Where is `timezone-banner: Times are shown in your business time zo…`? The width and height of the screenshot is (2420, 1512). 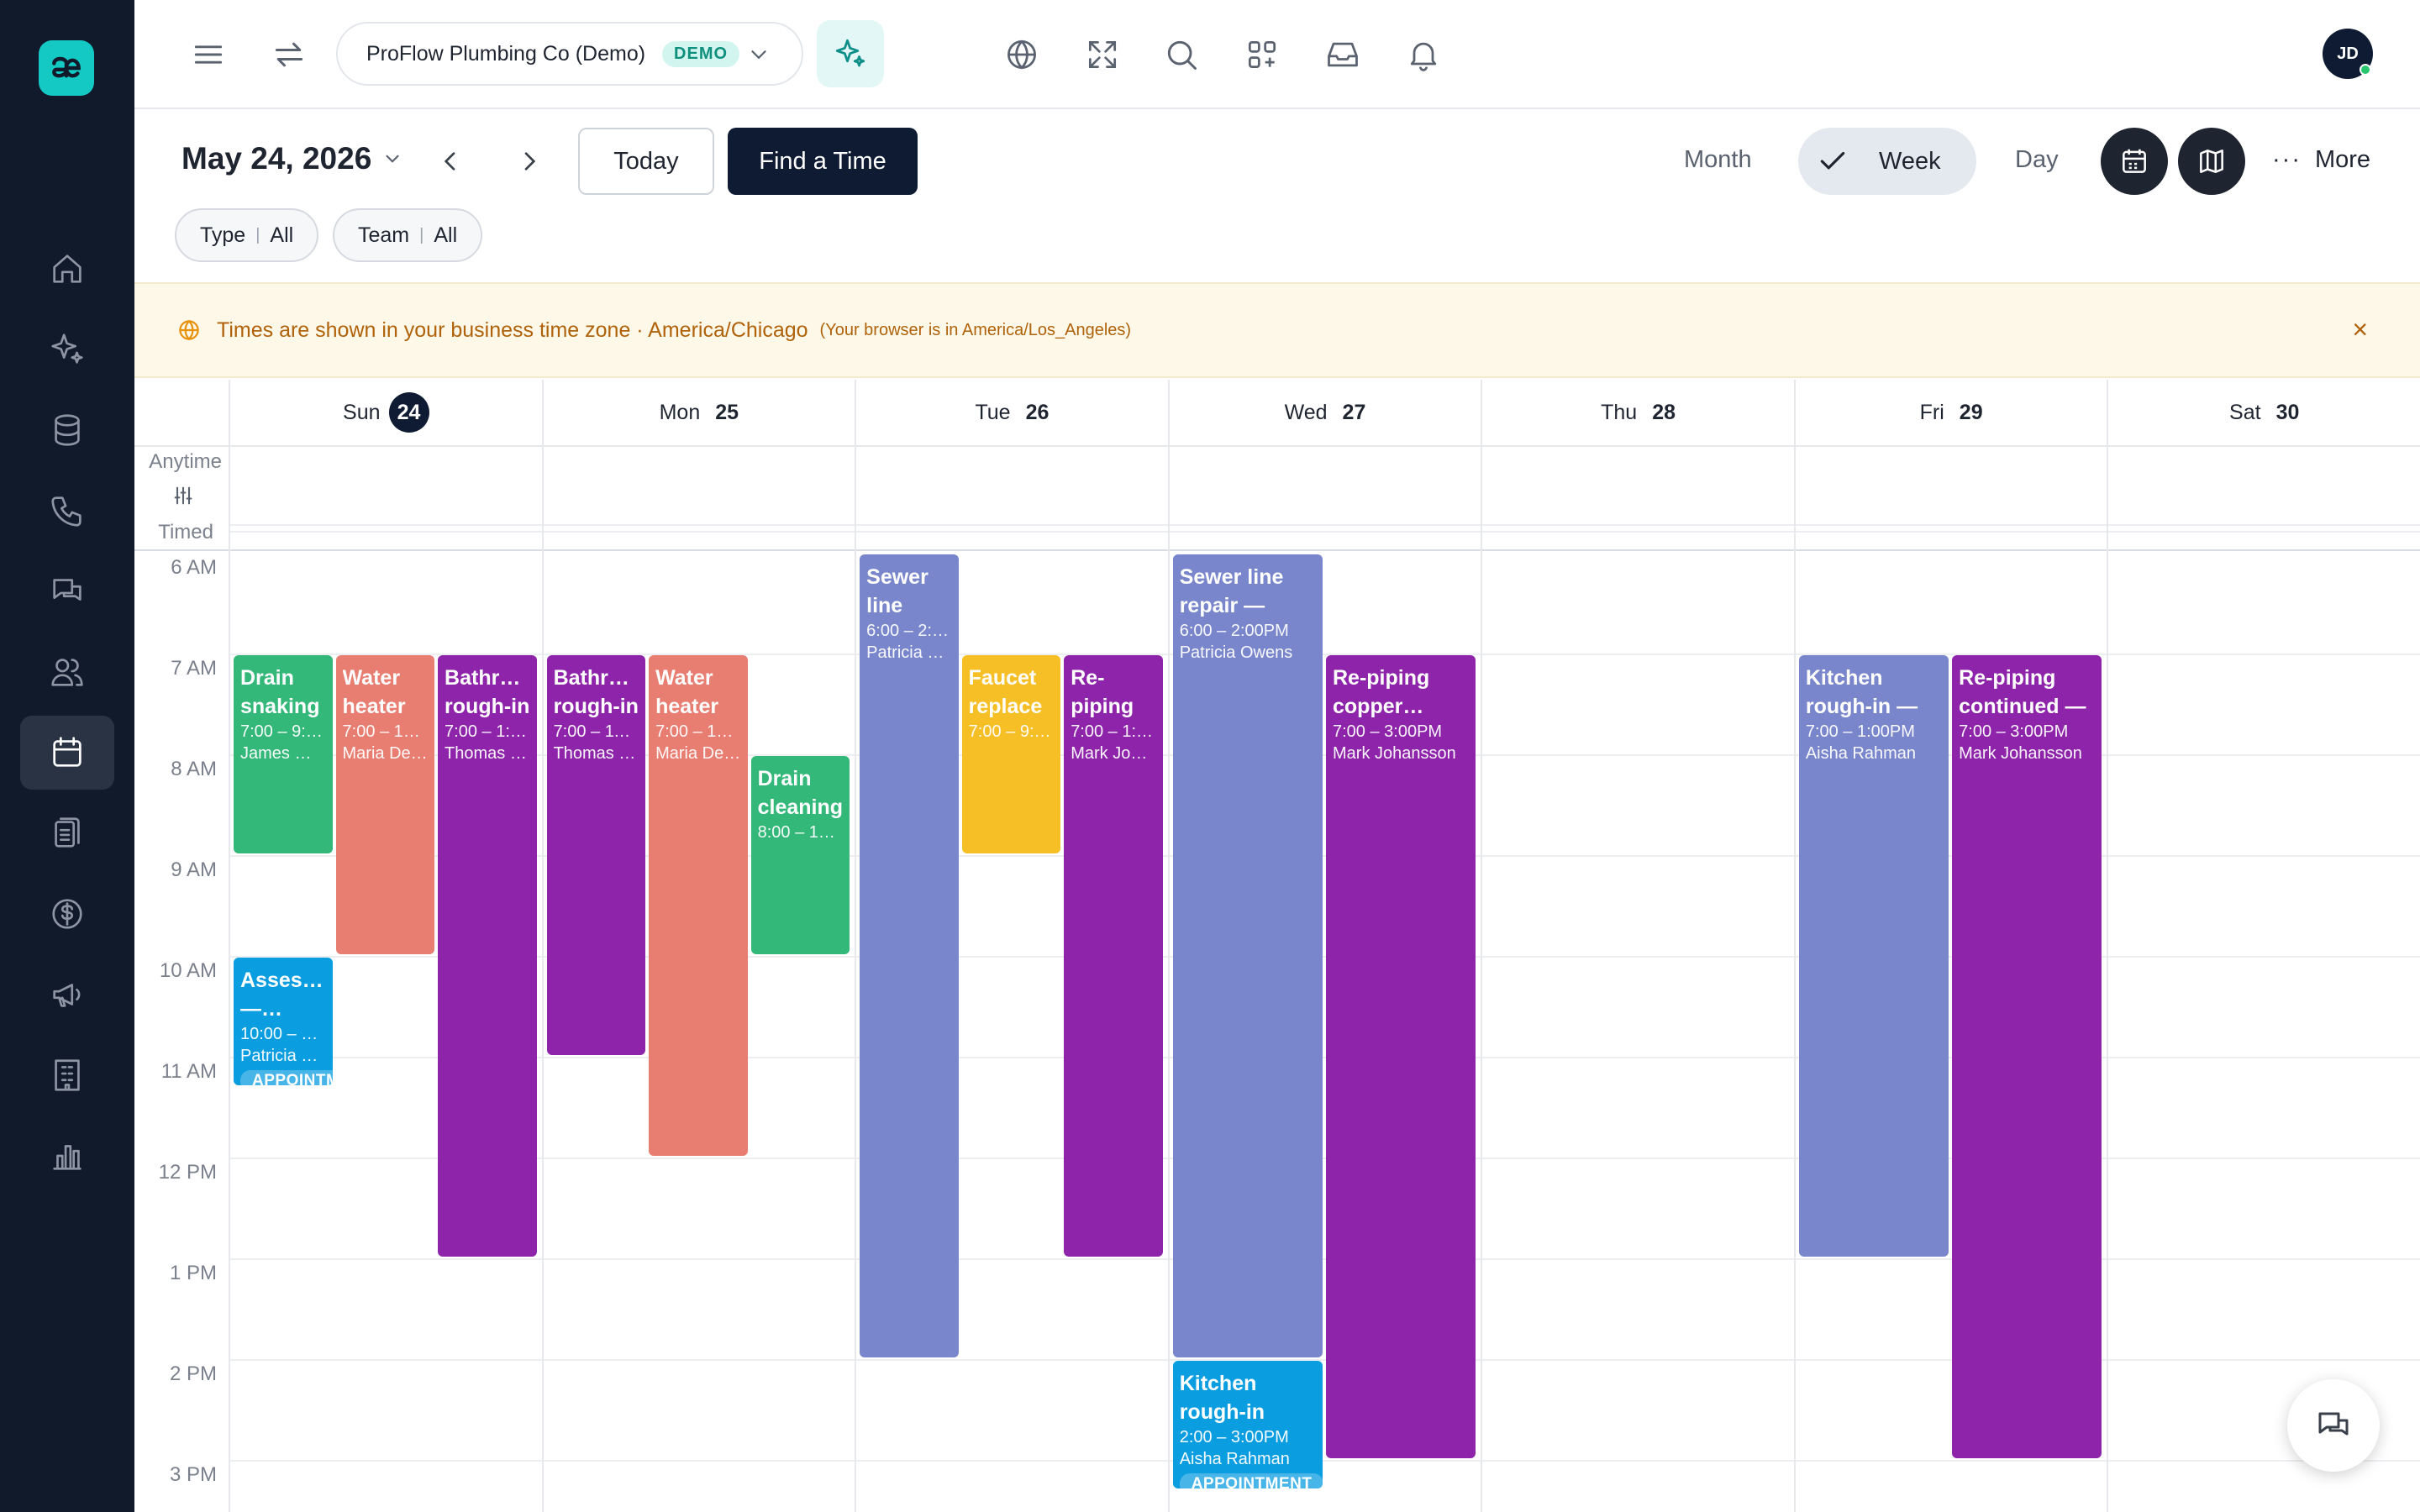
timezone-banner: Times are shown in your business time zo… is located at coordinates (1277, 330).